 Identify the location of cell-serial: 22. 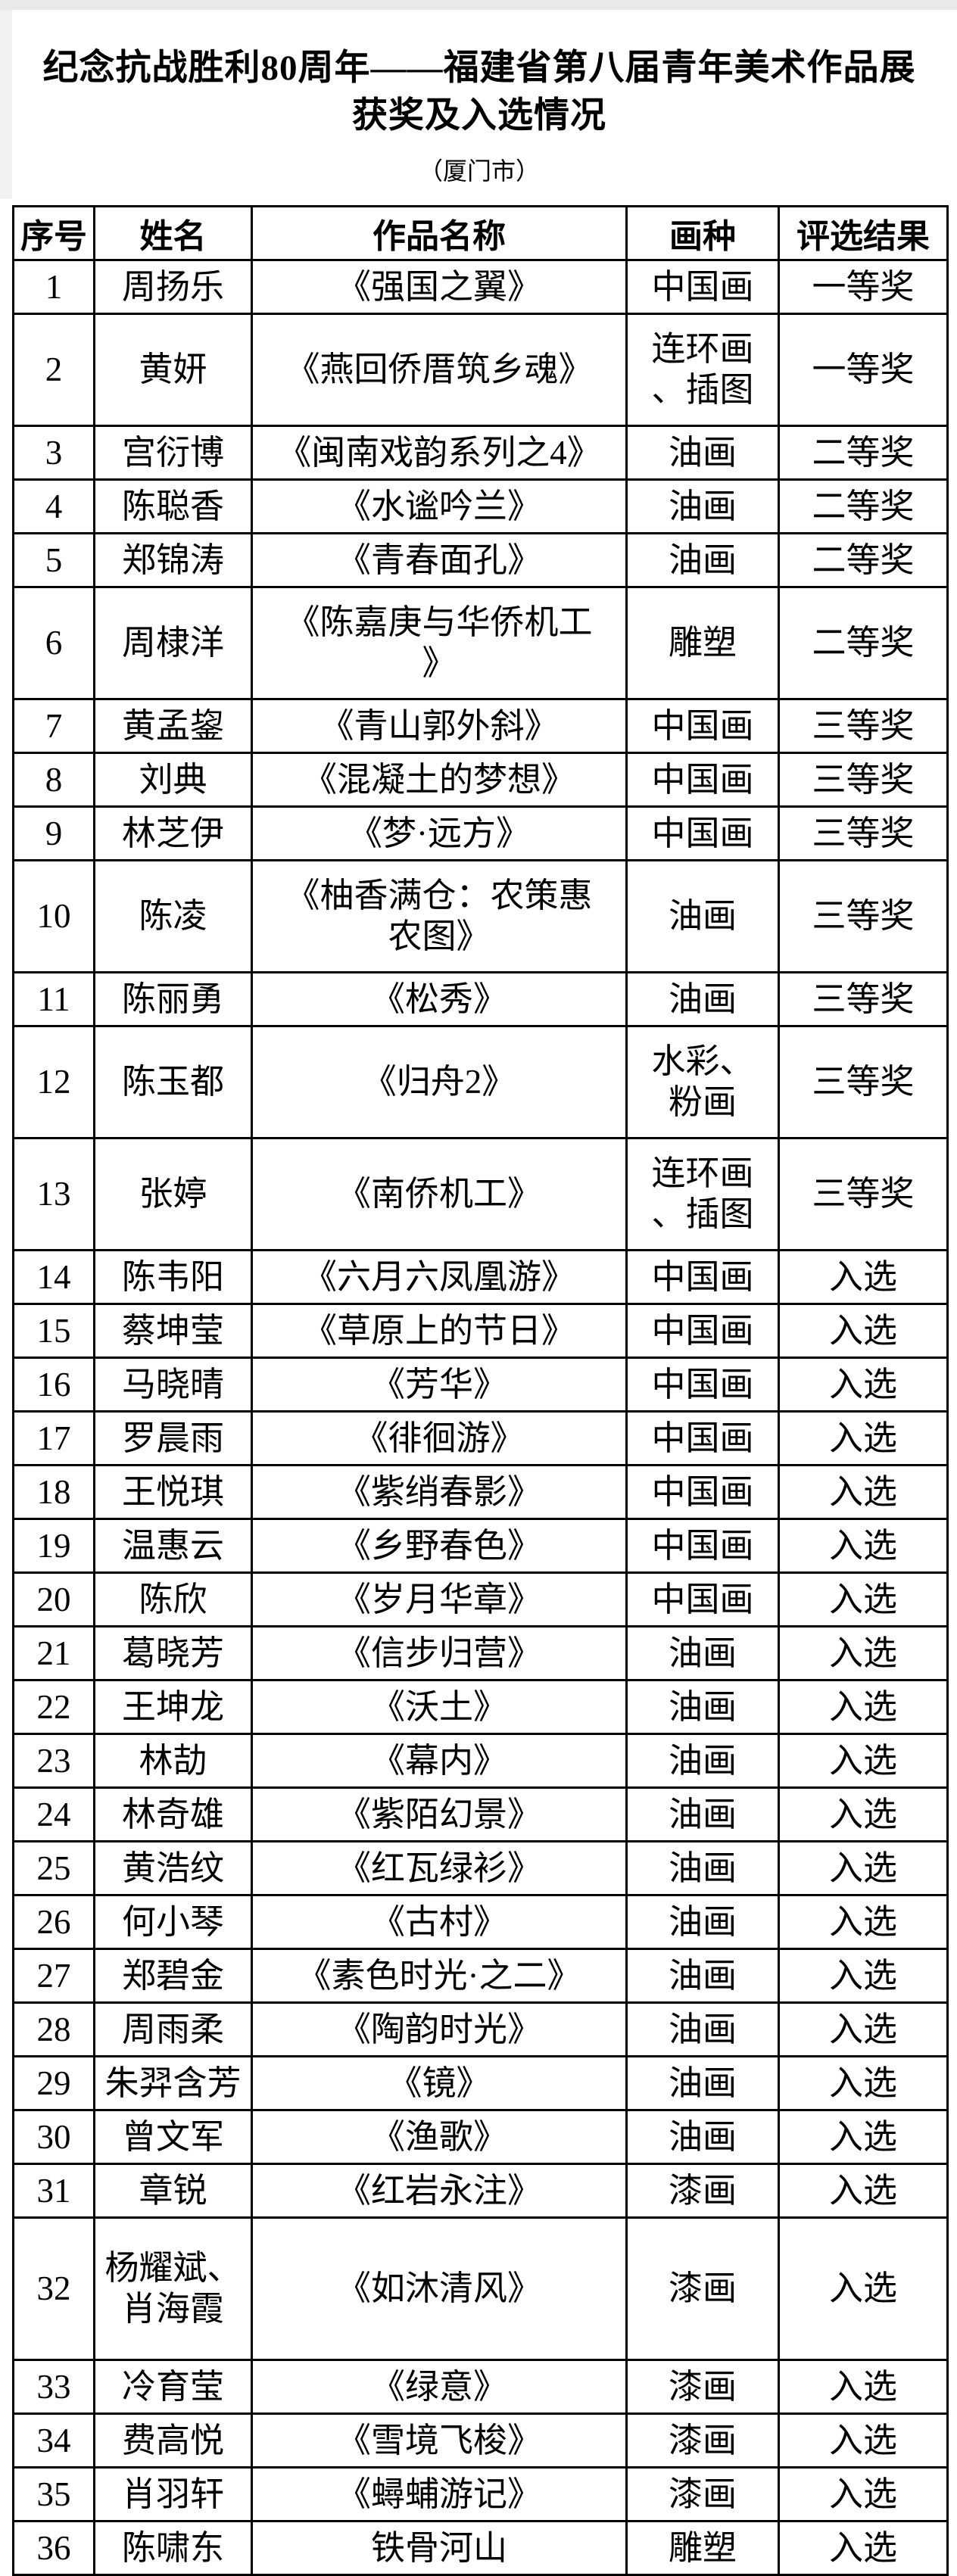
(53, 1706).